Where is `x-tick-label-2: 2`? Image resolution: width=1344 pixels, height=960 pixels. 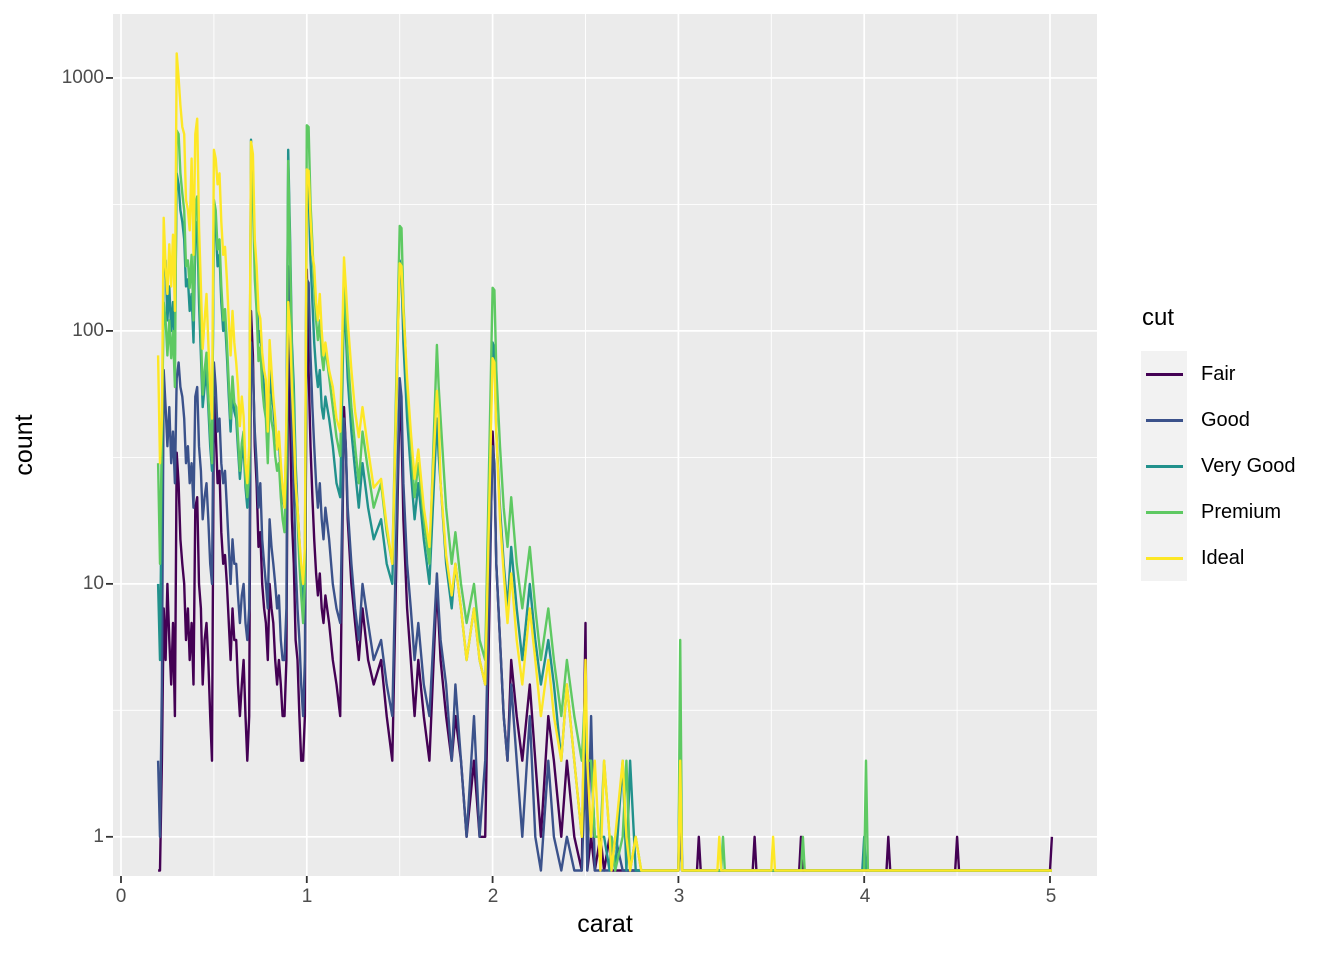 x-tick-label-2: 2 is located at coordinates (493, 896).